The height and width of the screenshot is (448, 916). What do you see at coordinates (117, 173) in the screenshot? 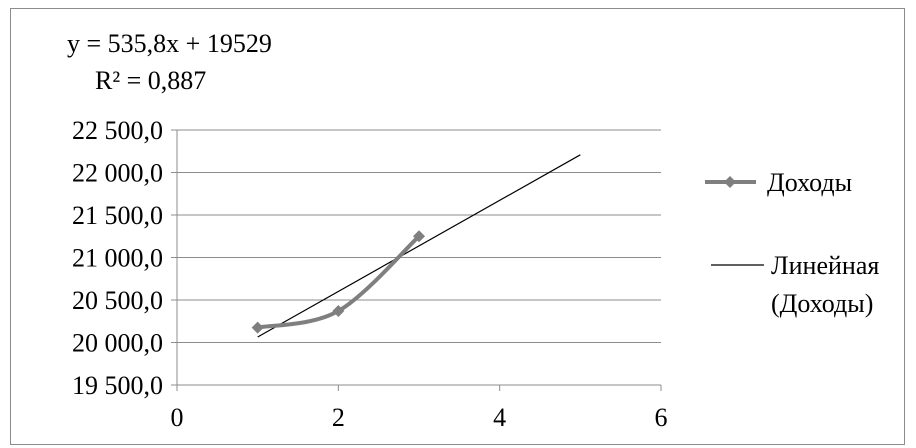
I see `y-tick-label: 22 000,0` at bounding box center [117, 173].